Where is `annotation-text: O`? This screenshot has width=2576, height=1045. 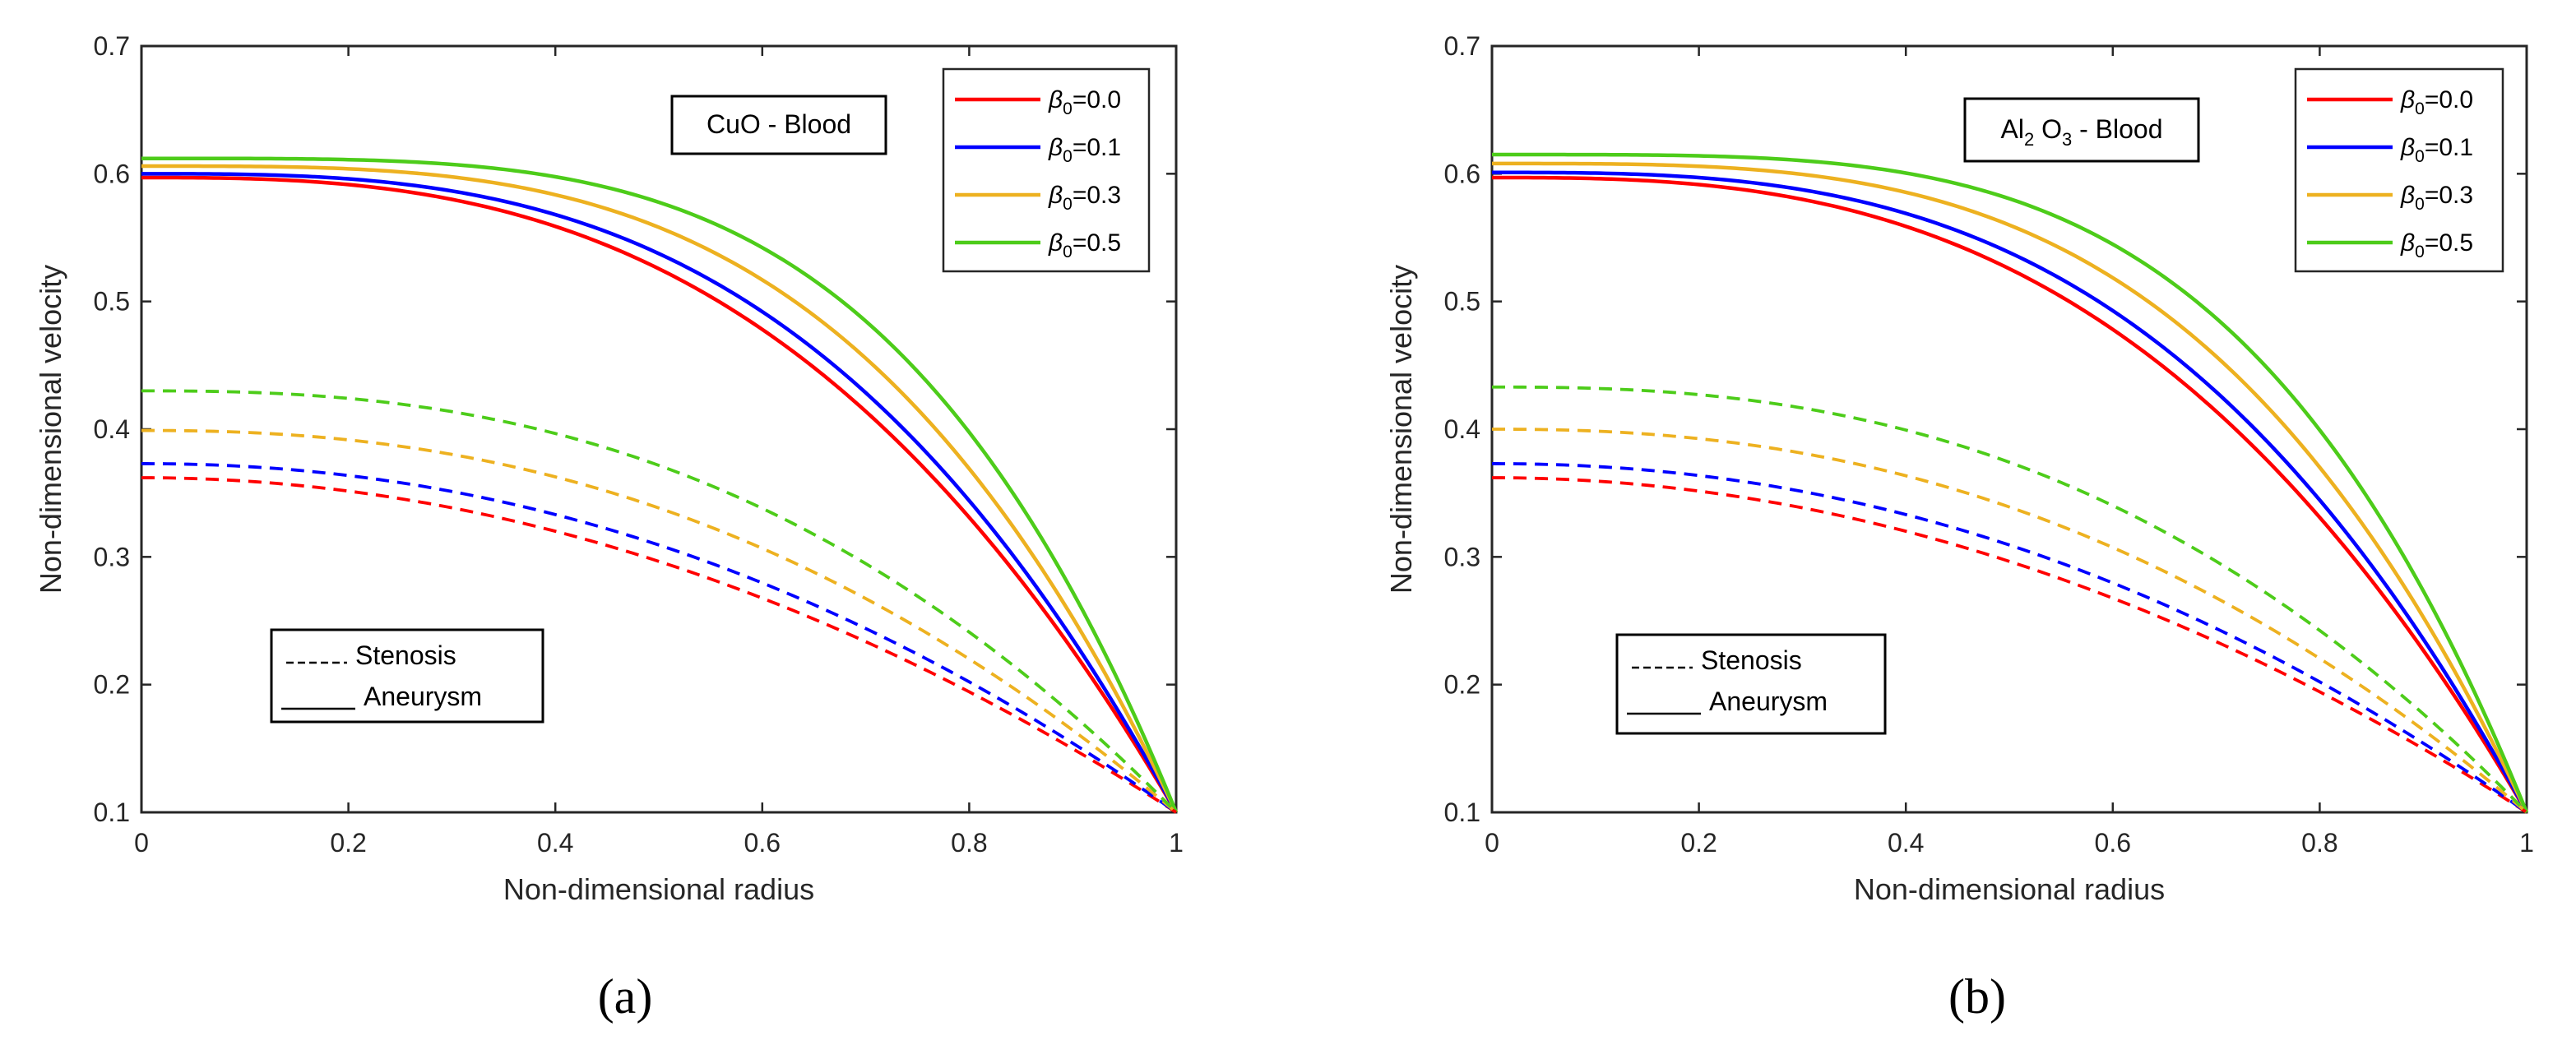
annotation-text: O is located at coordinates (2048, 129).